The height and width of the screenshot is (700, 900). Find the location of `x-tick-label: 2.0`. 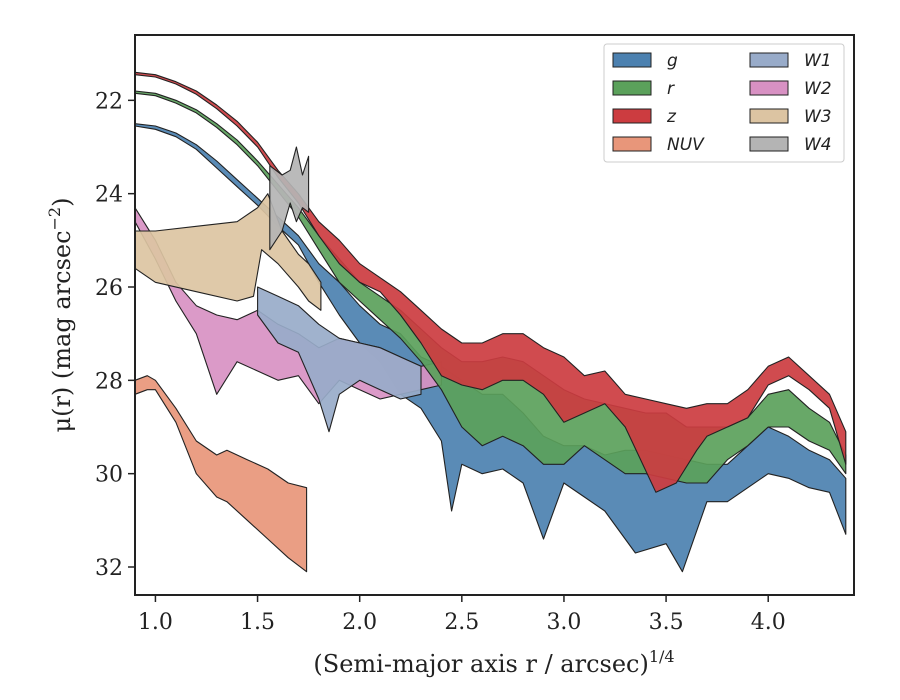

x-tick-label: 2.0 is located at coordinates (359, 622).